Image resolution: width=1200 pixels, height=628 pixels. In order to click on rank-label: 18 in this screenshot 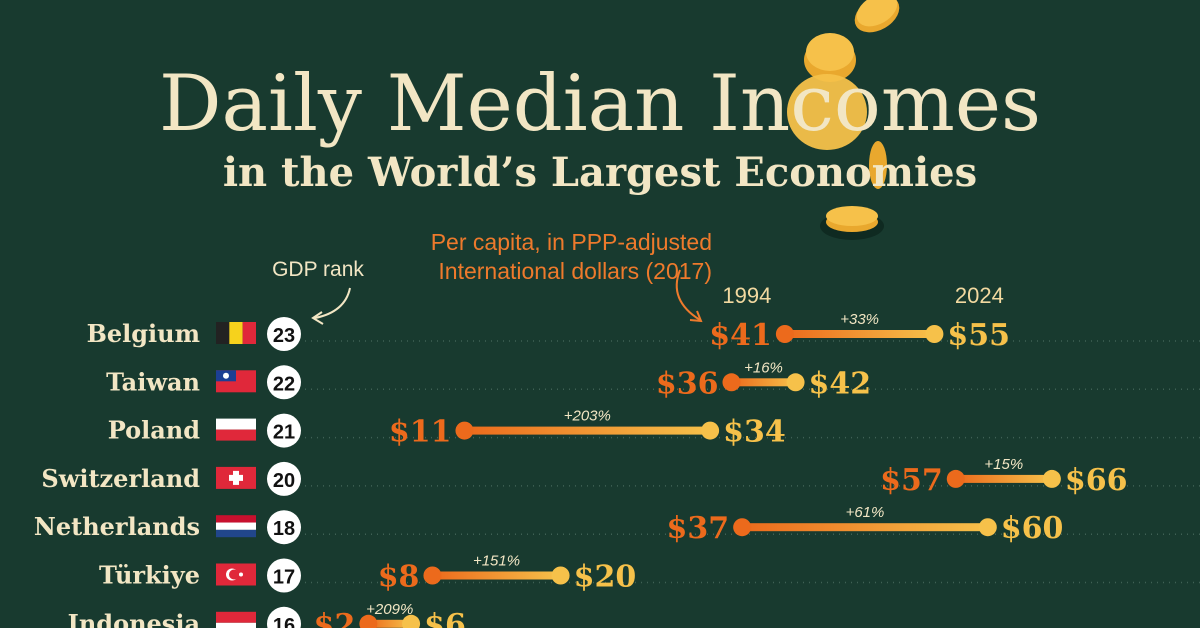, I will do `click(284, 529)`.